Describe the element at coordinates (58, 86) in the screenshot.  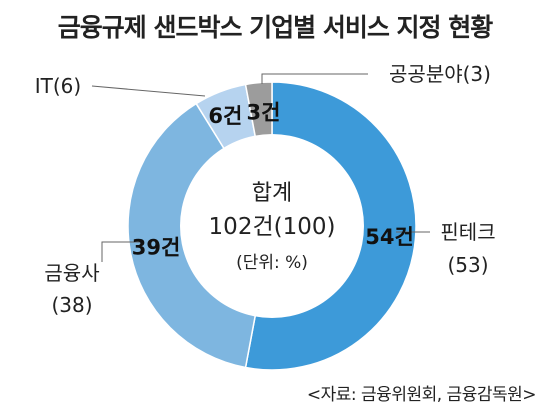
I see `outer-label-it-name: IT(6)` at that location.